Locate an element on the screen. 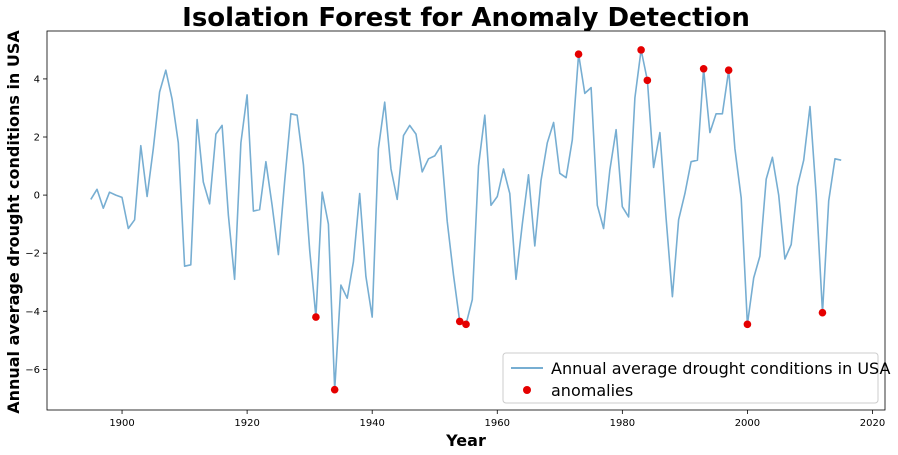  y-axis-ticks: −6 −4 −2 0 2 4 is located at coordinates (36, 225).